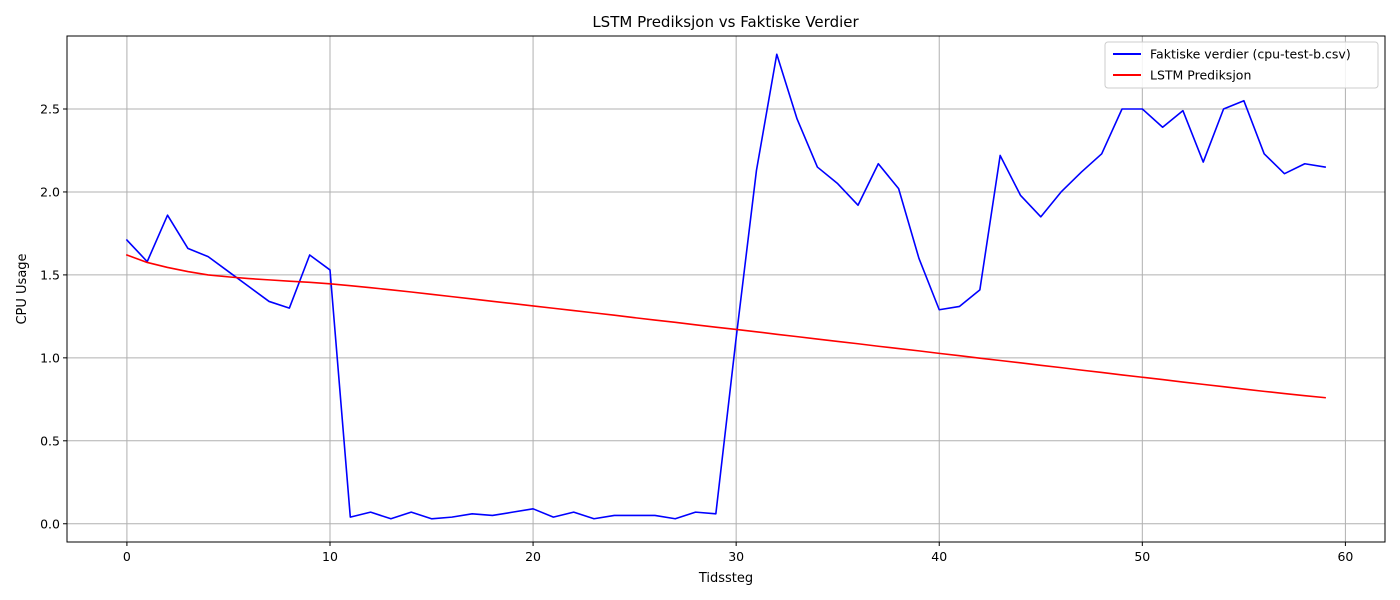  I want to click on x-tick-label: 40, so click(939, 556).